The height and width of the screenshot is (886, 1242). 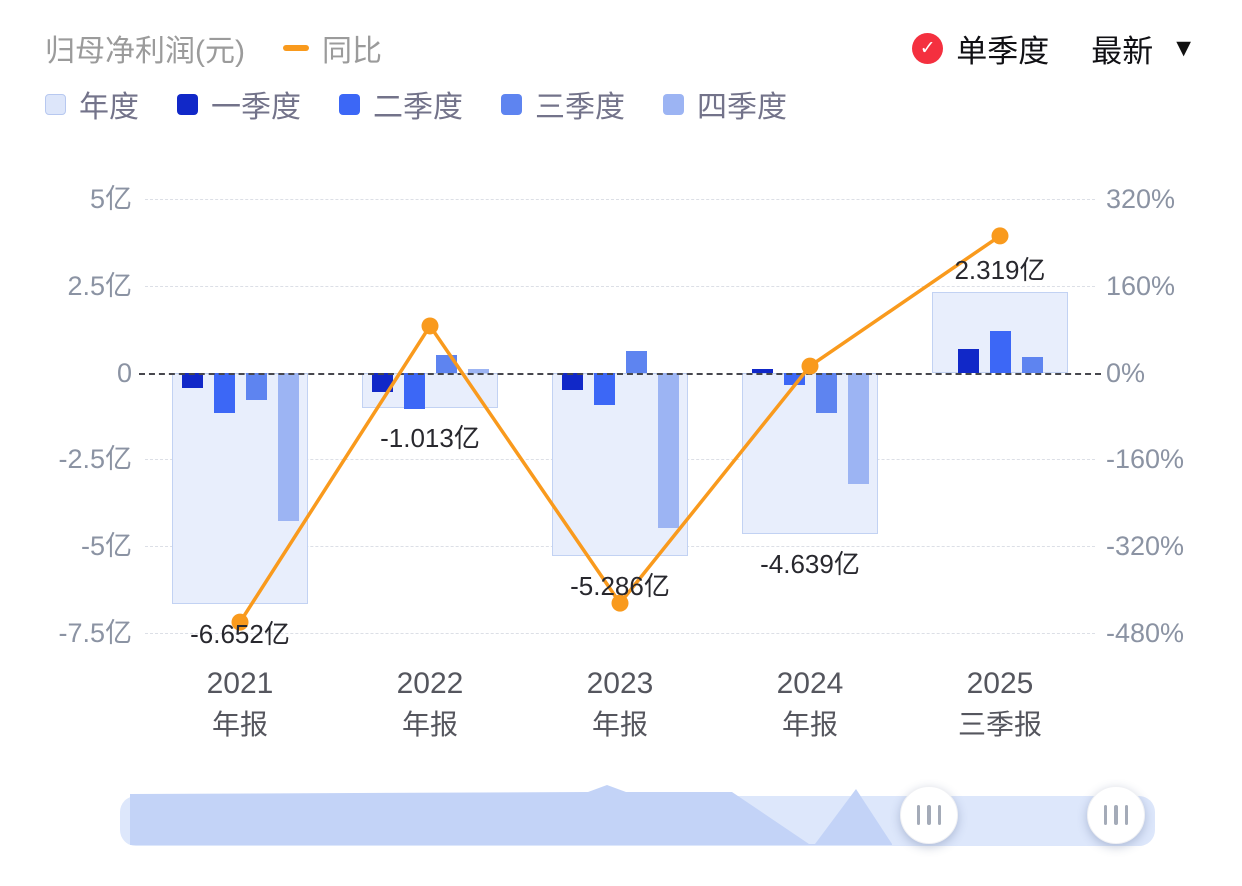 I want to click on y-axis-label: 5亿, so click(x=110, y=199).